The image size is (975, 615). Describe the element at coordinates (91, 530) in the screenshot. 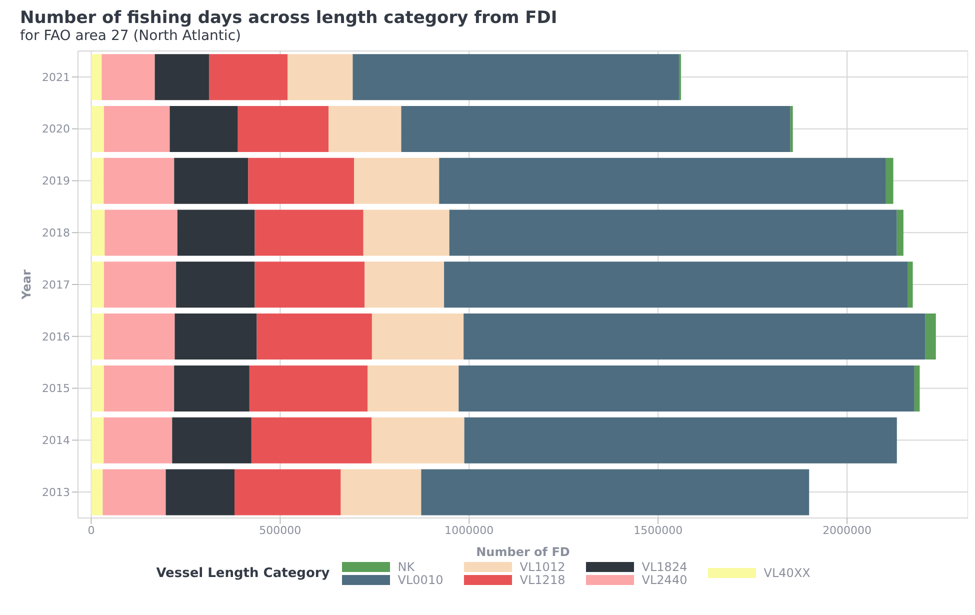

I see `x-tick-label: 0` at that location.